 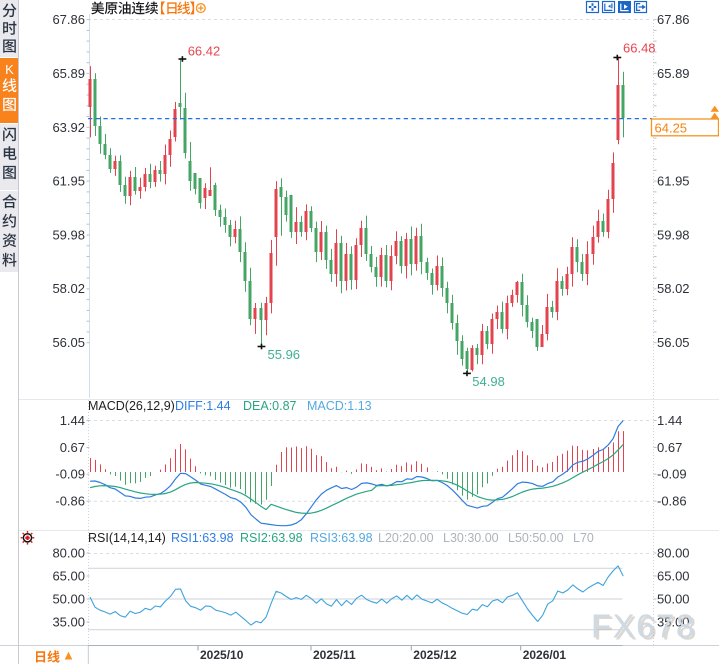 I want to click on svg-text: MACD(26,12,9), so click(x=131, y=406).